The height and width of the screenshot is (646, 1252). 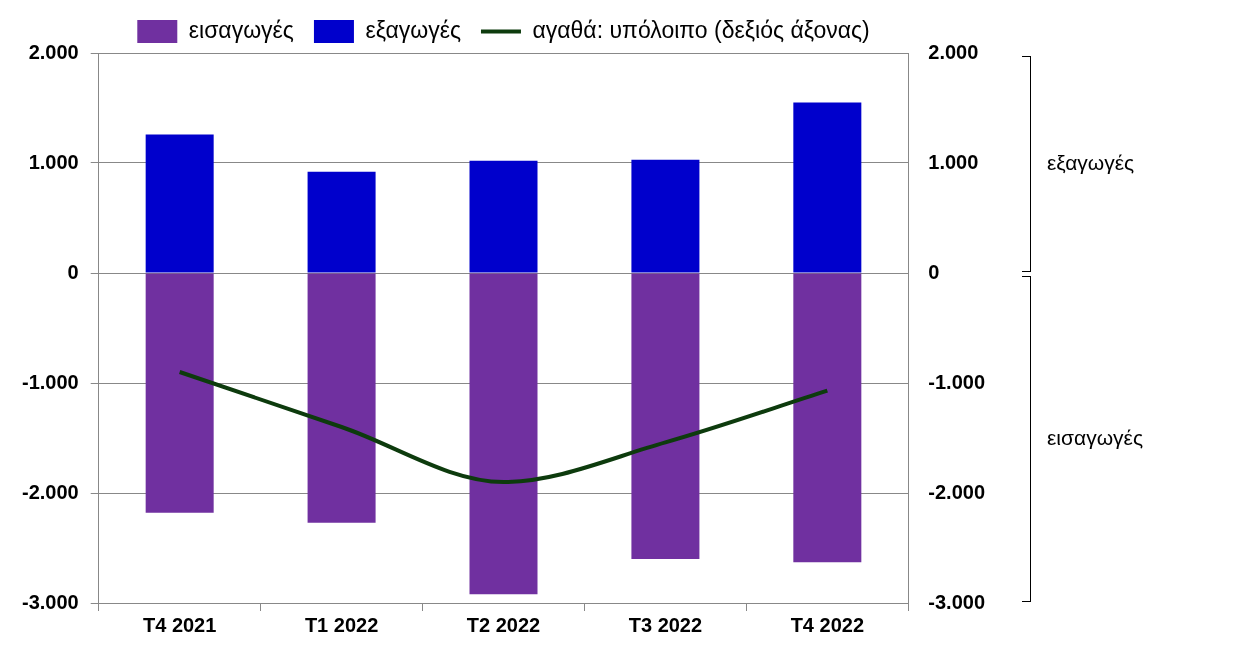 I want to click on x-tick-label: T2 2022, so click(x=503, y=624).